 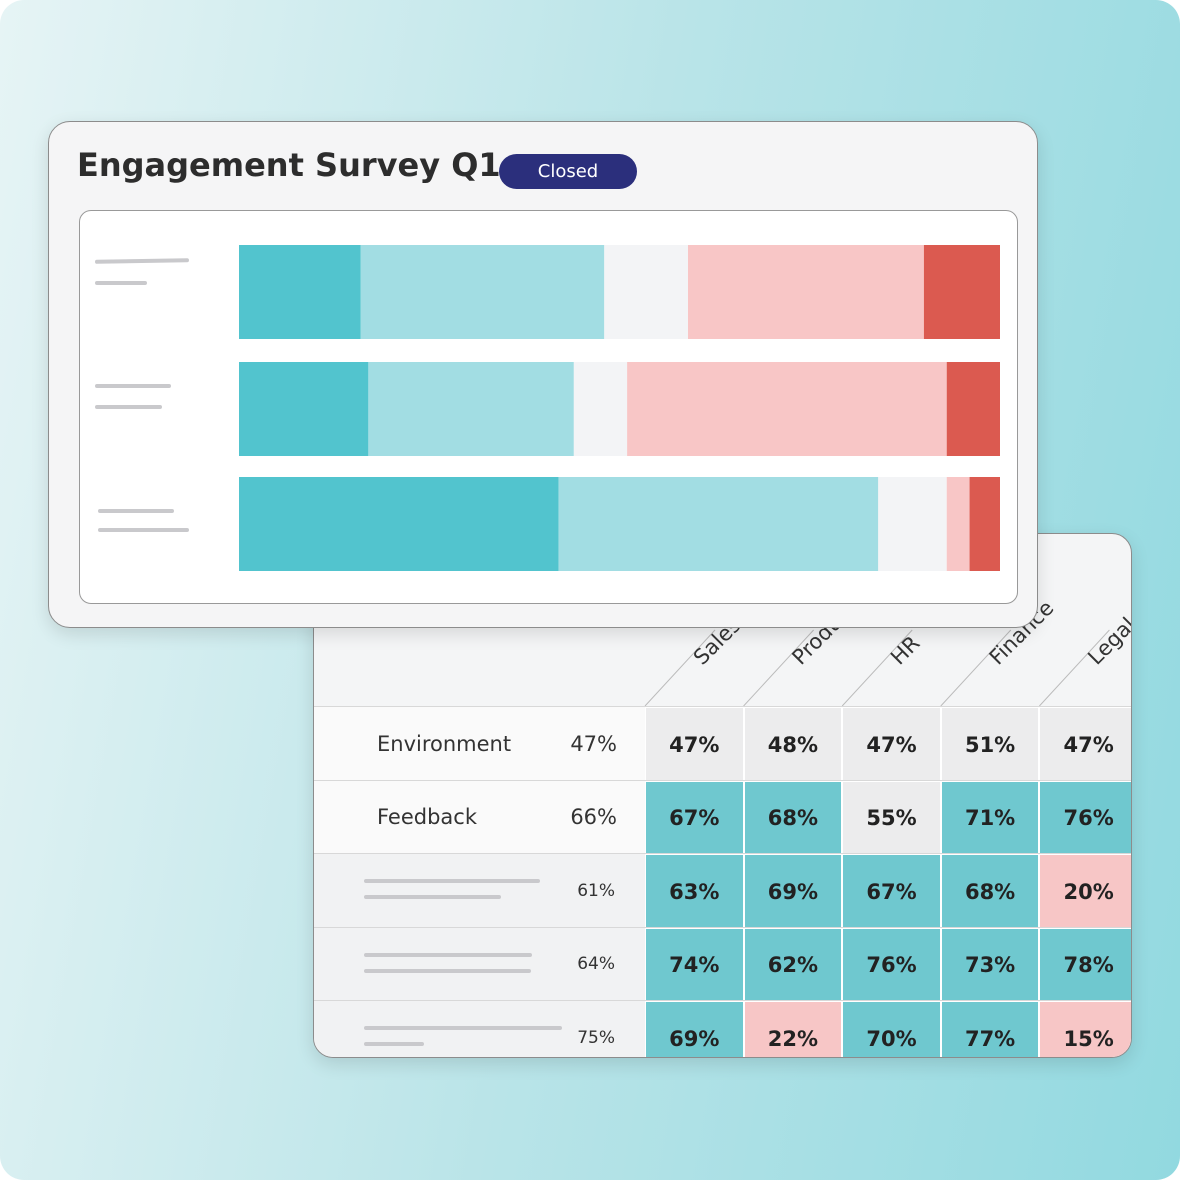 What do you see at coordinates (427, 817) in the screenshot?
I see `row-label: Feedback` at bounding box center [427, 817].